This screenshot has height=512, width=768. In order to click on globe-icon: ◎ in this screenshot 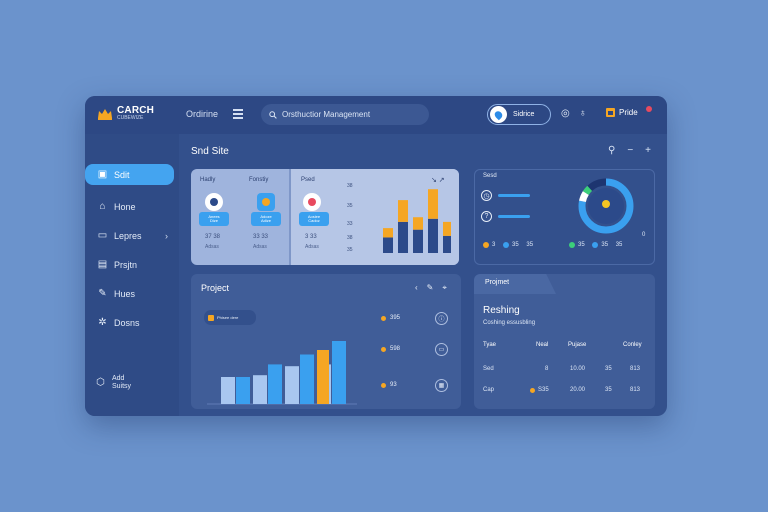, I will do `click(565, 113)`.